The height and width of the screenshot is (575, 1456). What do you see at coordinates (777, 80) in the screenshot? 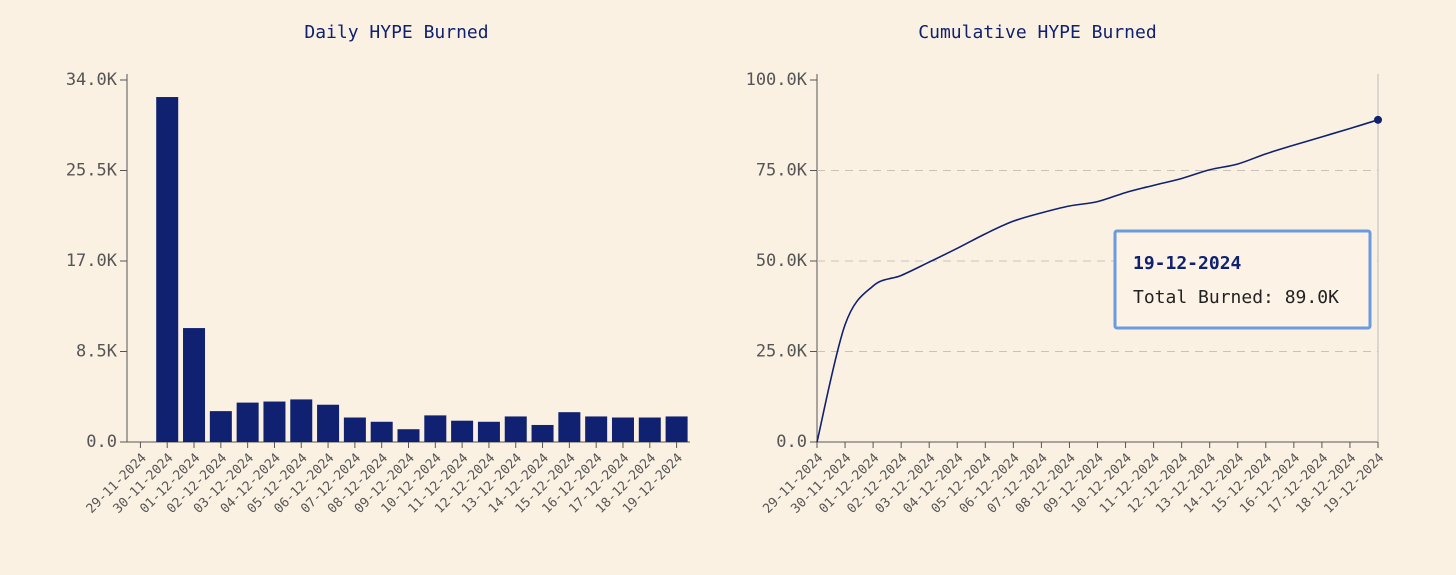
I see `y-tick-label: 100.0K` at bounding box center [777, 80].